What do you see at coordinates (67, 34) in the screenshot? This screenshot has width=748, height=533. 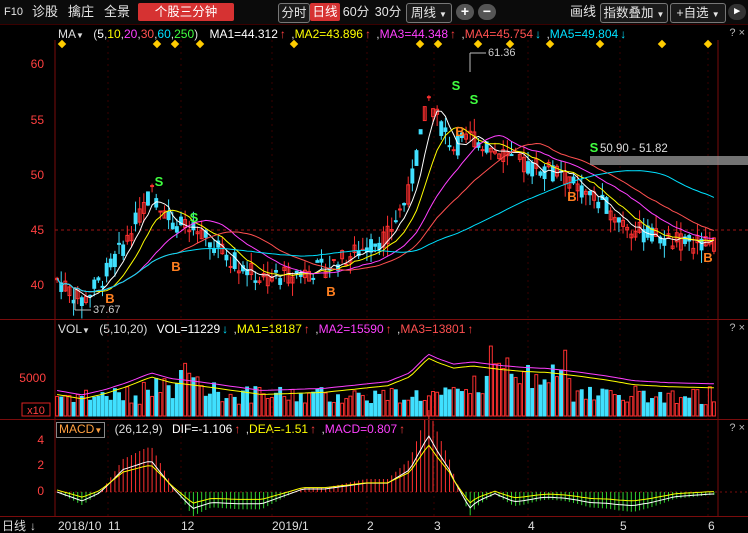 I see `ma-name: MA` at bounding box center [67, 34].